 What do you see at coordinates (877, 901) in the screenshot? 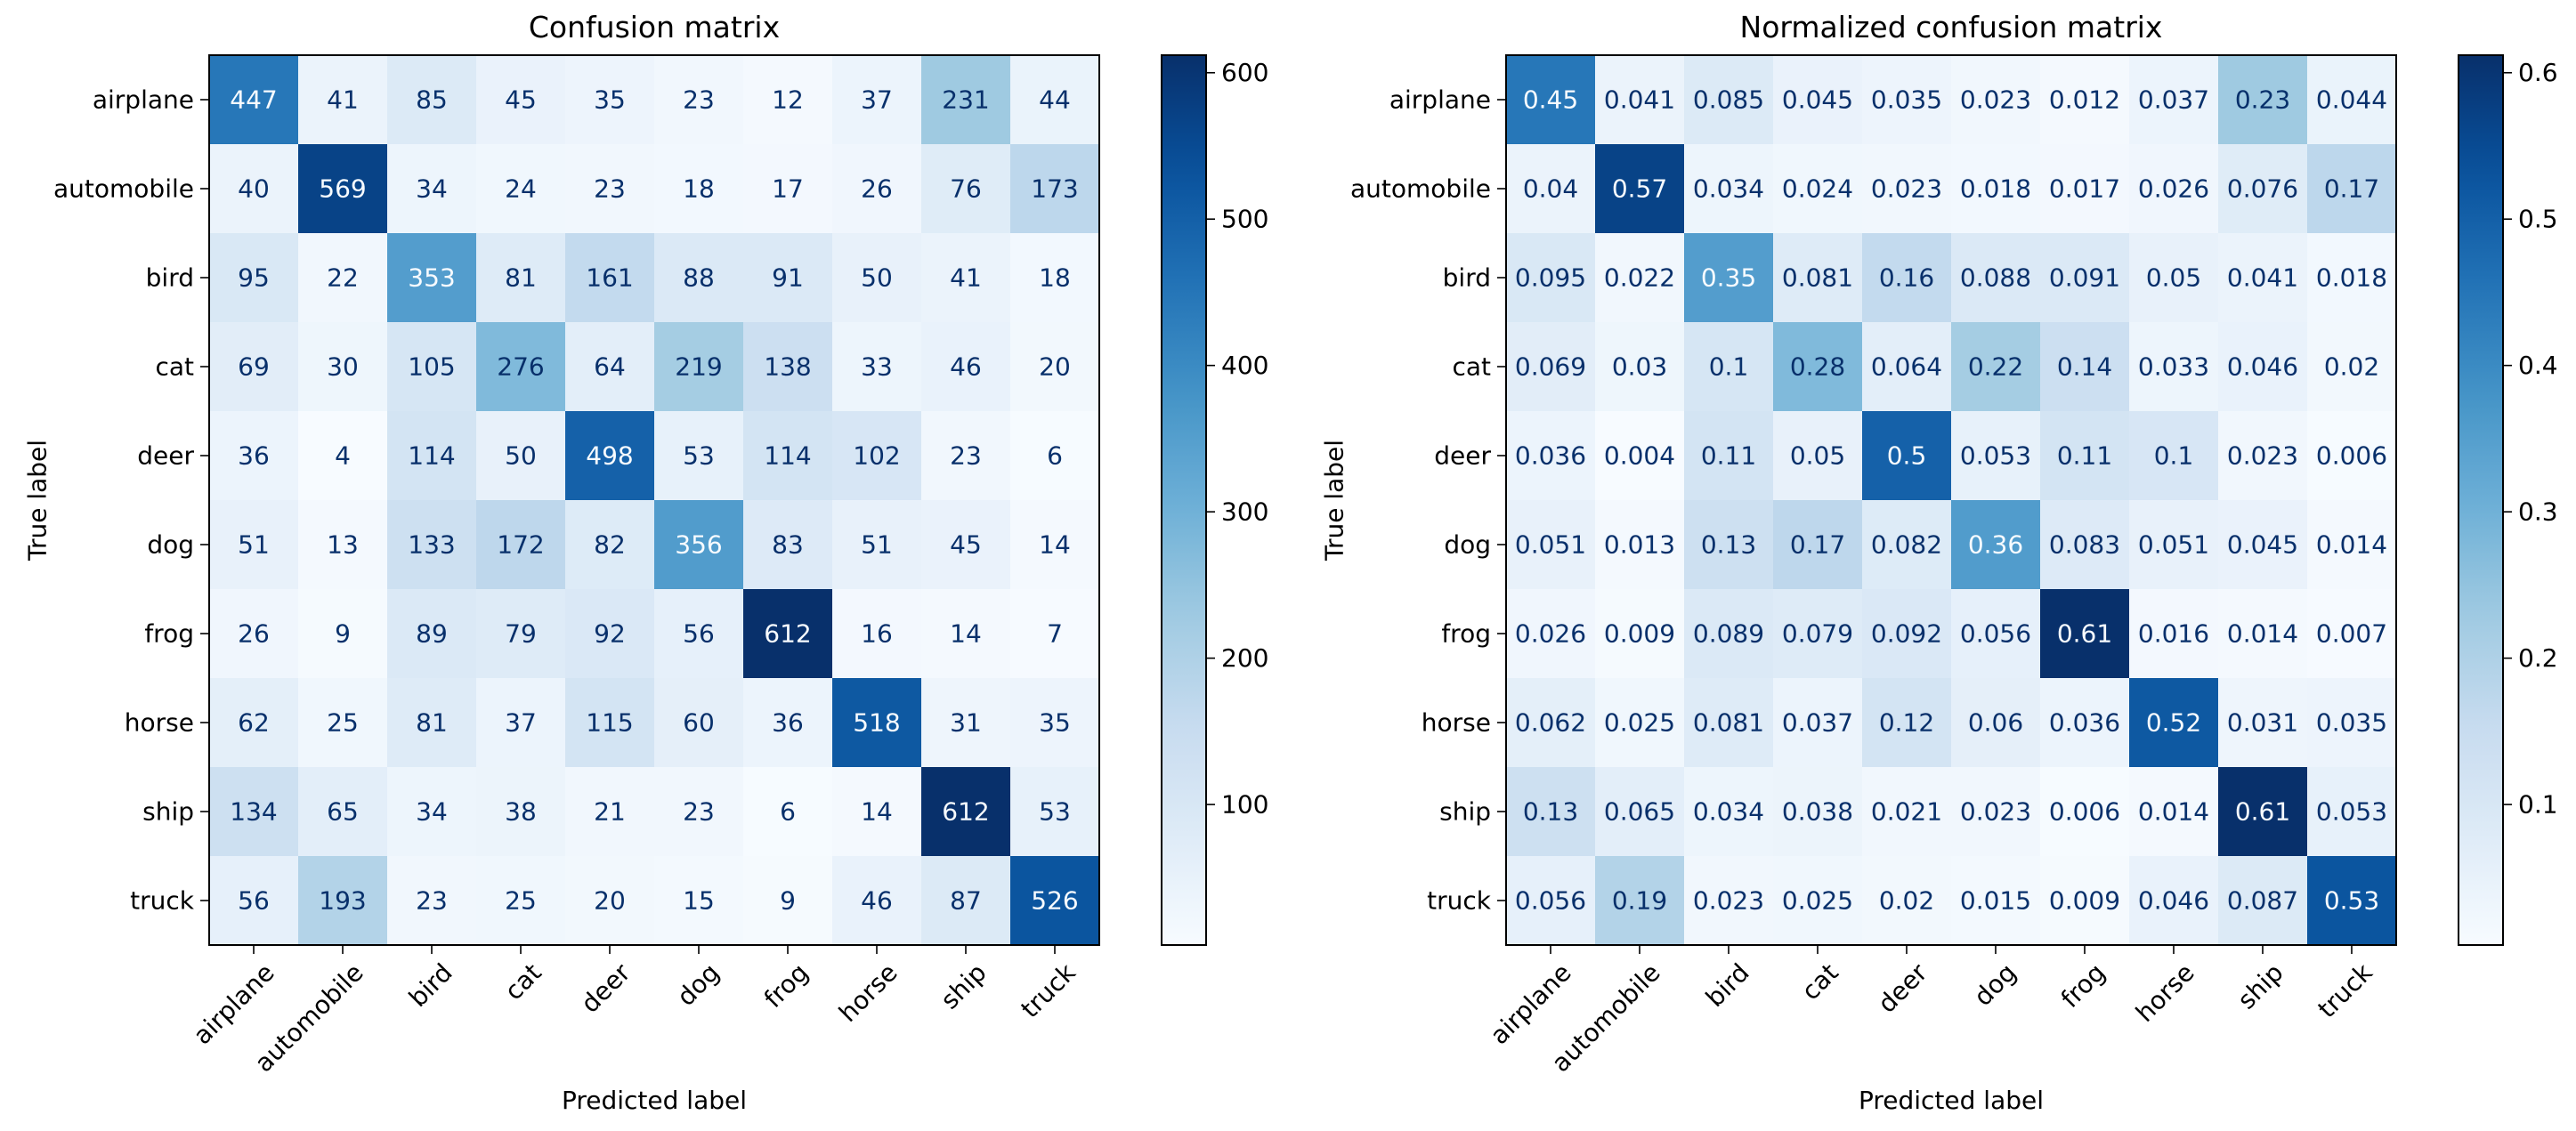
I see `cell-value-label: 46` at bounding box center [877, 901].